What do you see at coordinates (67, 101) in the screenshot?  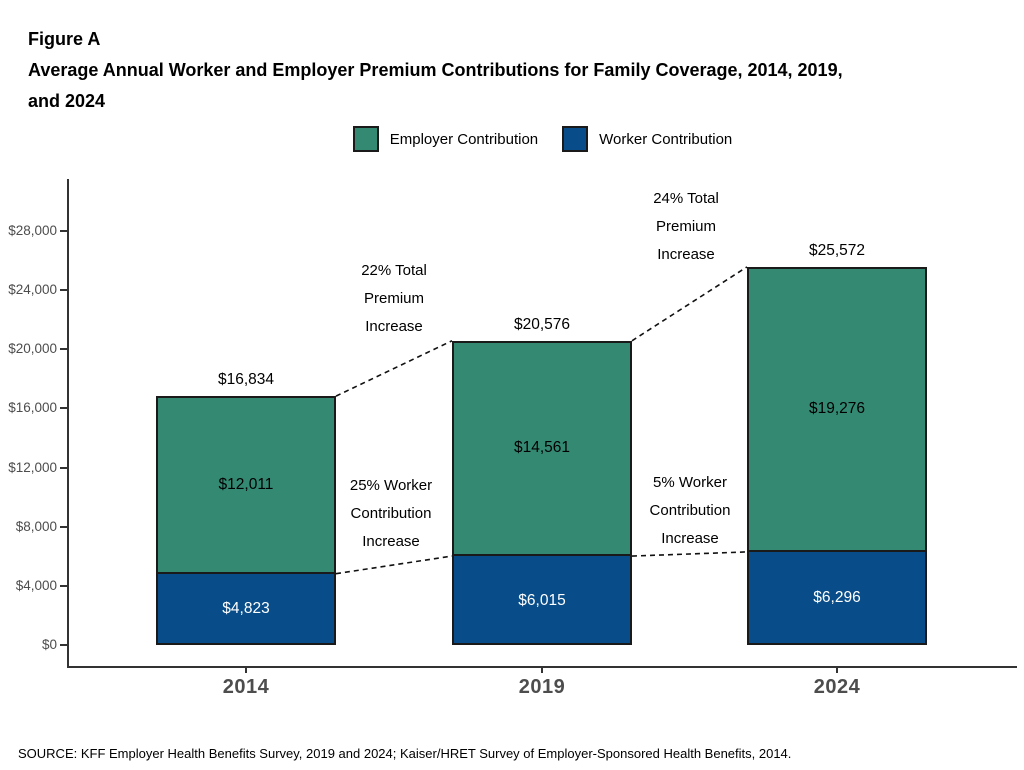 I see `figure-title-line-2: and 2024` at bounding box center [67, 101].